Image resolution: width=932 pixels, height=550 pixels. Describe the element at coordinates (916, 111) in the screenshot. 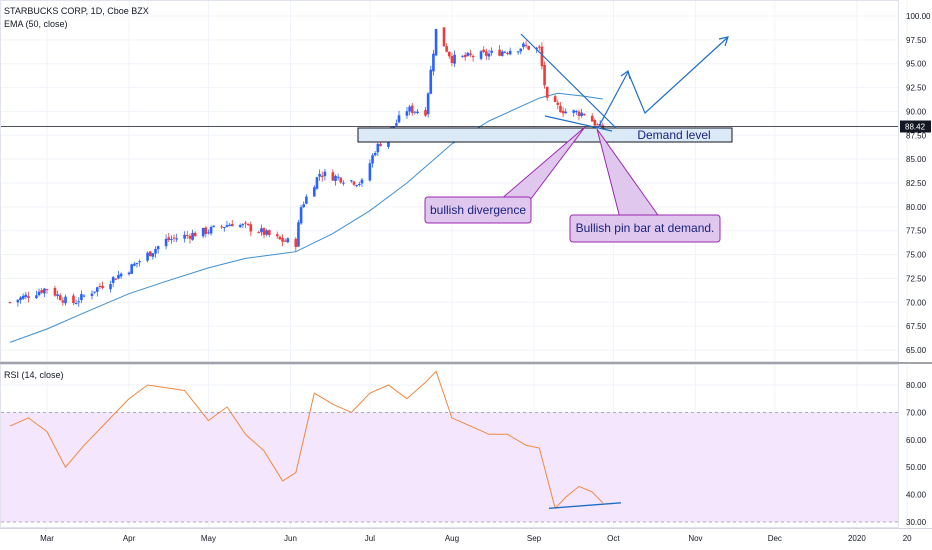

I see `price-tick-label: 90.00` at that location.